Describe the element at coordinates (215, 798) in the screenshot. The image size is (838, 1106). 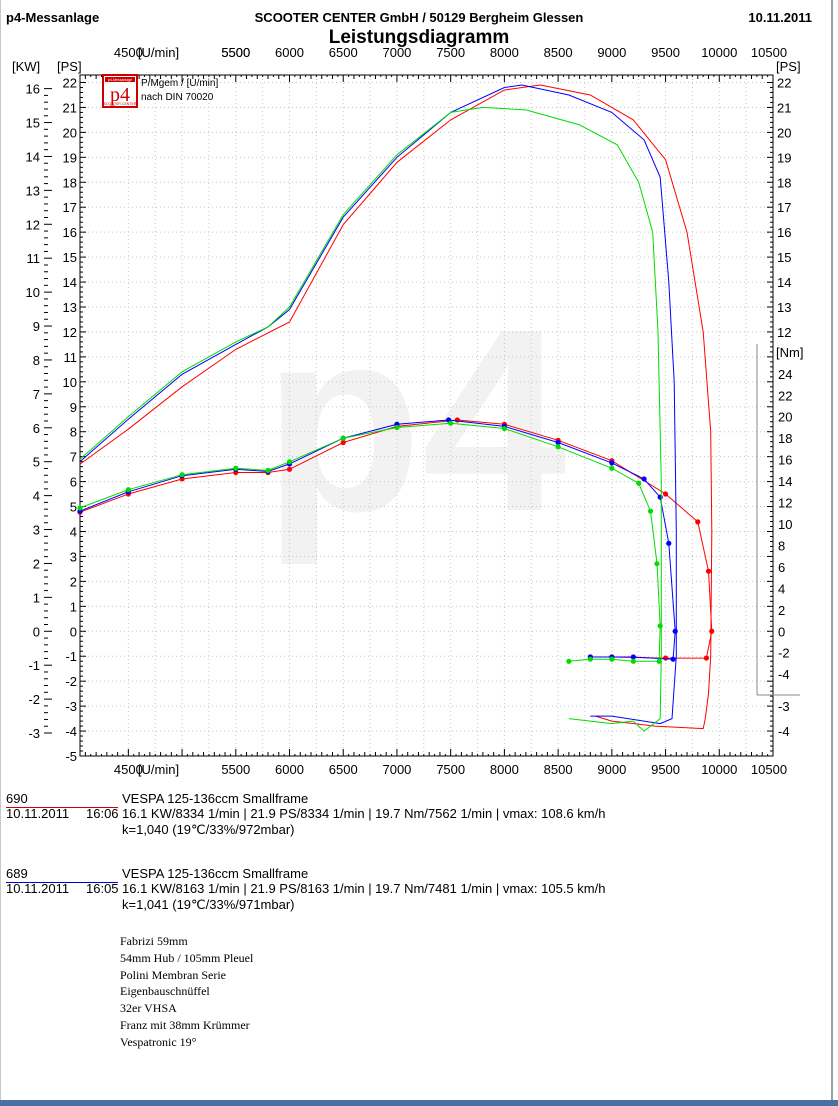
I see `record-690-title: VESPA 125-136ccm Smallframe` at that location.